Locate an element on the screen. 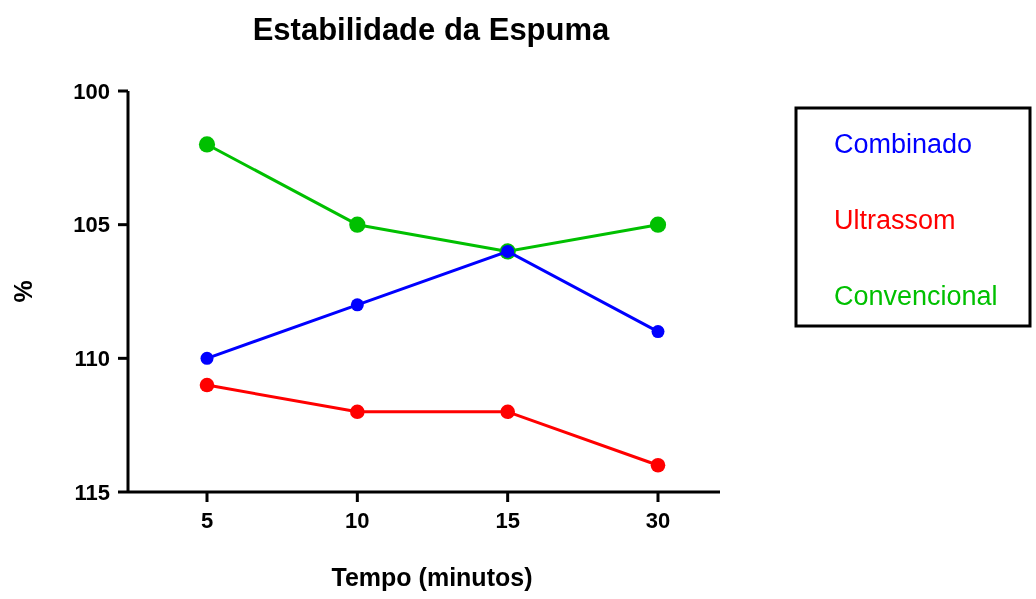 This screenshot has width=1036, height=599. y-axis-title: % is located at coordinates (23, 291).